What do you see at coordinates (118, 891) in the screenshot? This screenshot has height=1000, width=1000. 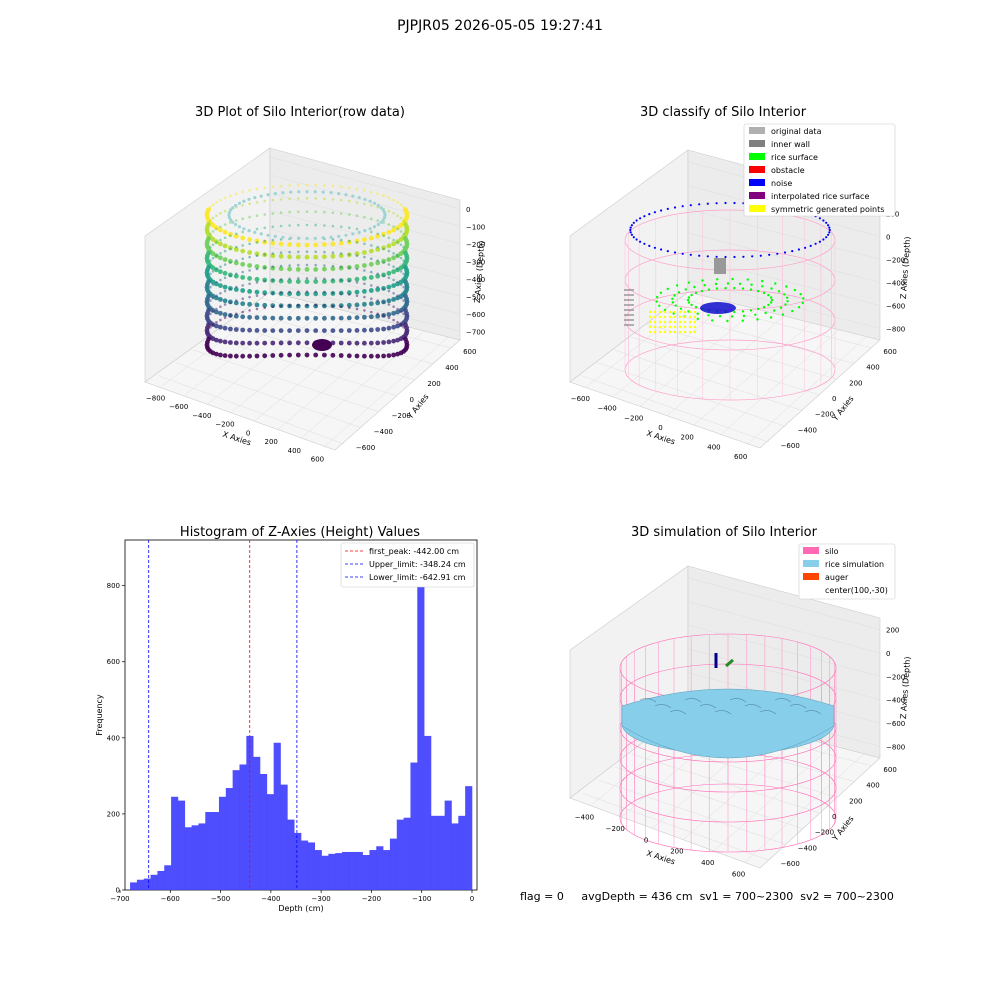 I see `y-tick-label: 0` at bounding box center [118, 891].